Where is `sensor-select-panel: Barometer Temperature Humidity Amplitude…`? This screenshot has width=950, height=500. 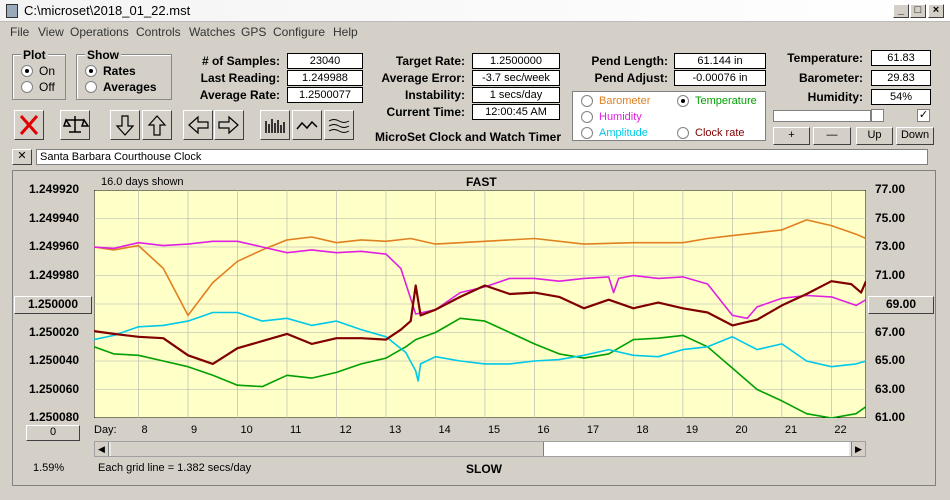 sensor-select-panel: Barometer Temperature Humidity Amplitude… is located at coordinates (669, 116).